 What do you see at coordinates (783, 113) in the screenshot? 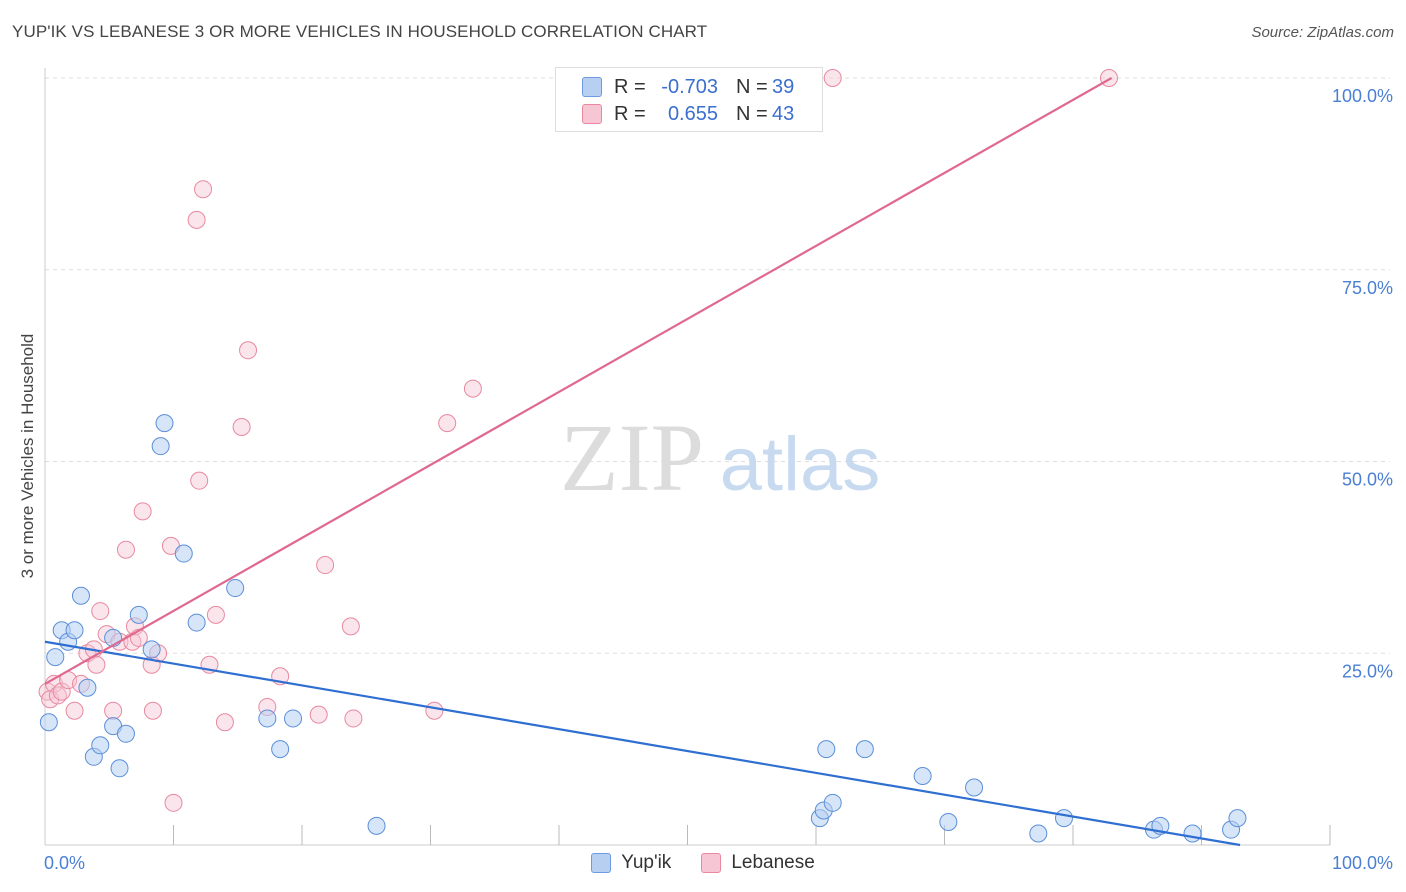
I see `n-value: 43` at bounding box center [783, 113].